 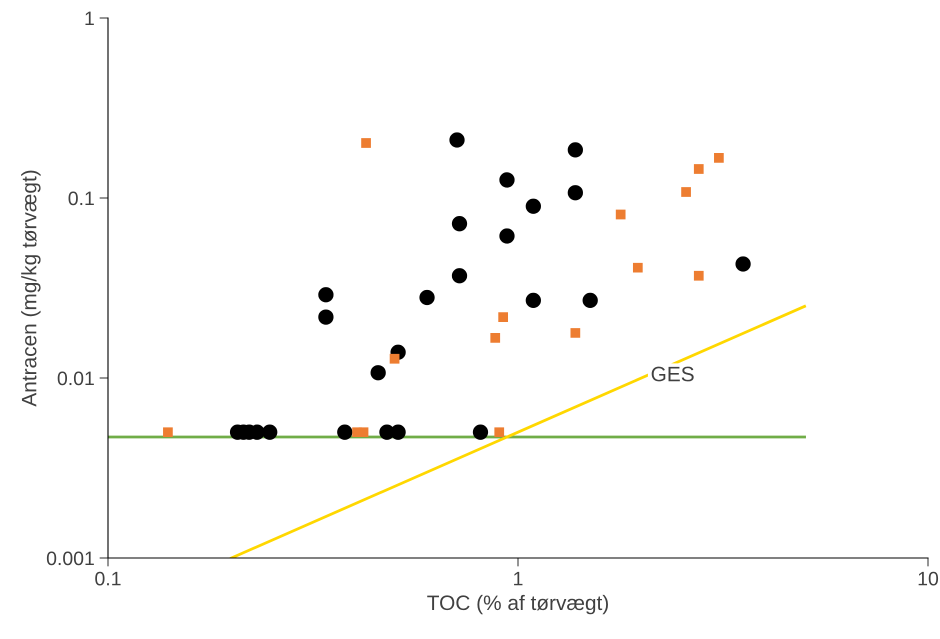 I want to click on y-tick-label: 0.01, so click(x=76, y=378).